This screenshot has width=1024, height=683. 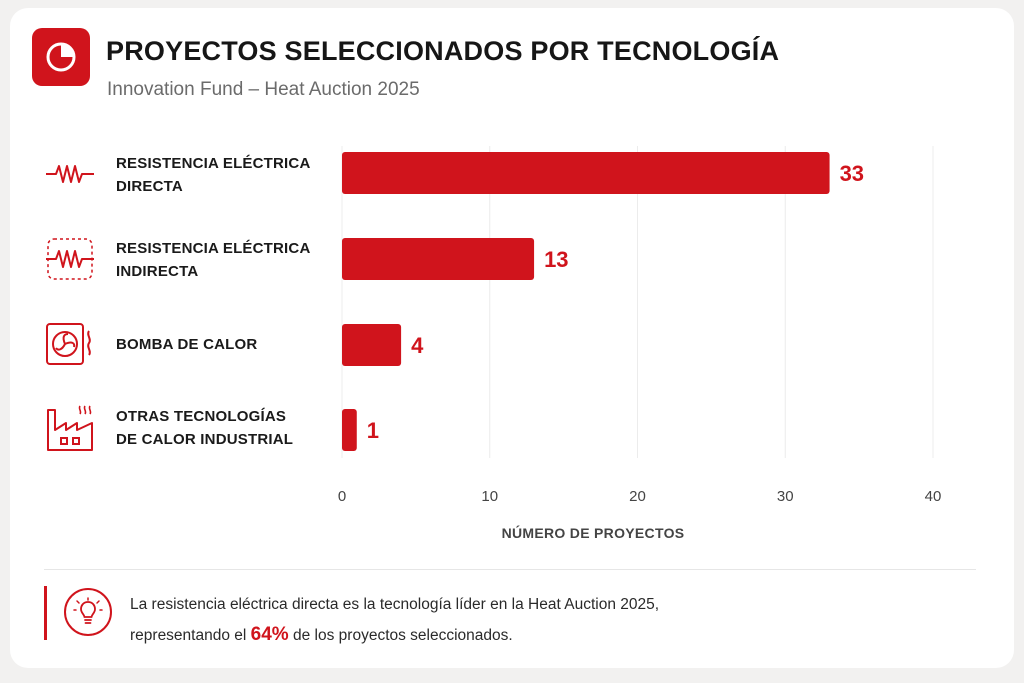 What do you see at coordinates (223, 175) in the screenshot?
I see `category-label-0: RESISTENCIA ELÉCTRICA DIRECTA` at bounding box center [223, 175].